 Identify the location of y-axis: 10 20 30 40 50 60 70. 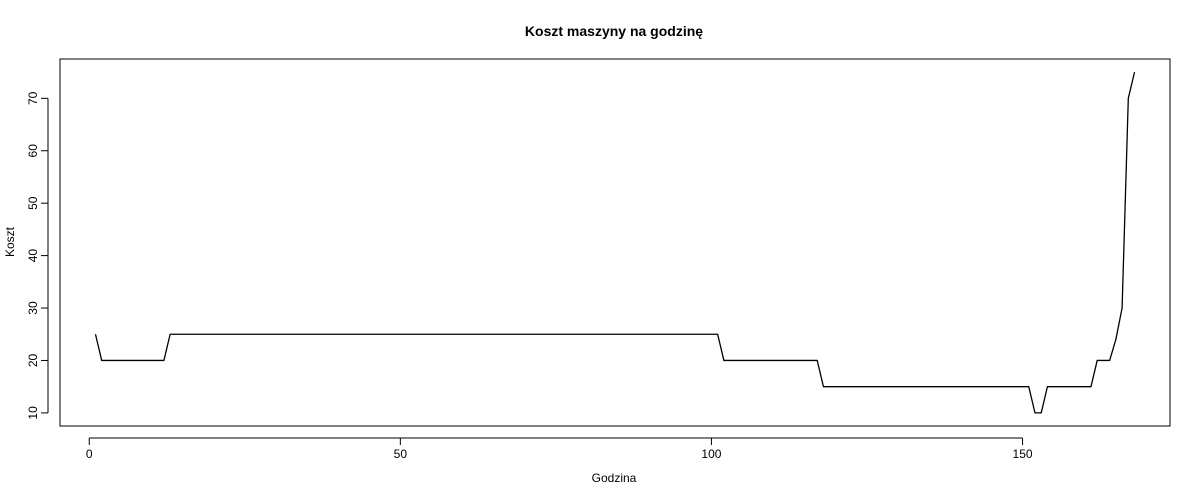
(37, 255).